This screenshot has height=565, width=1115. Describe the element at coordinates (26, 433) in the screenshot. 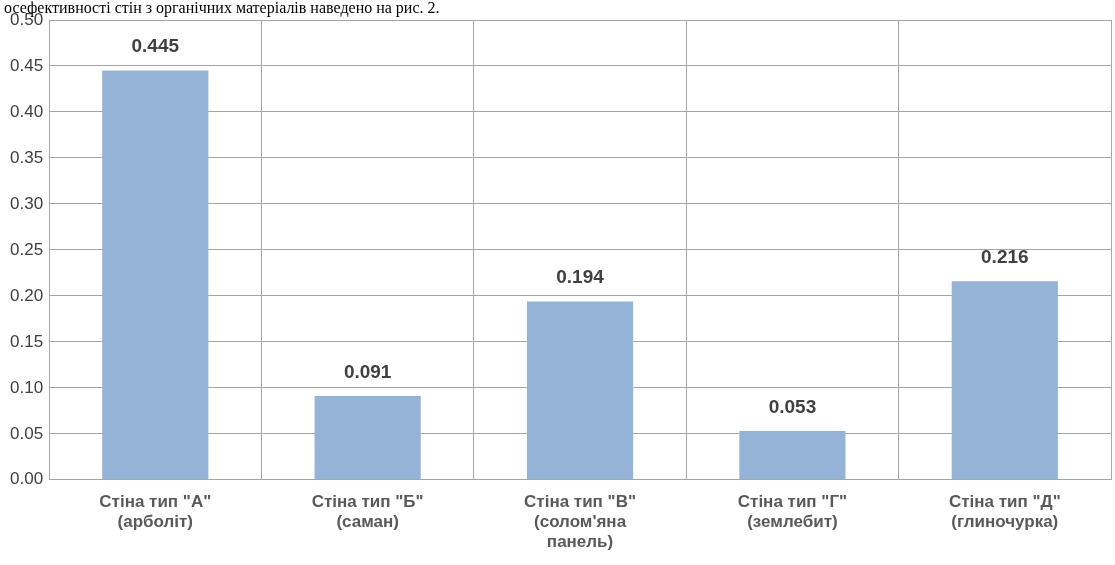

I see `y-tick-label: 0.05` at that location.